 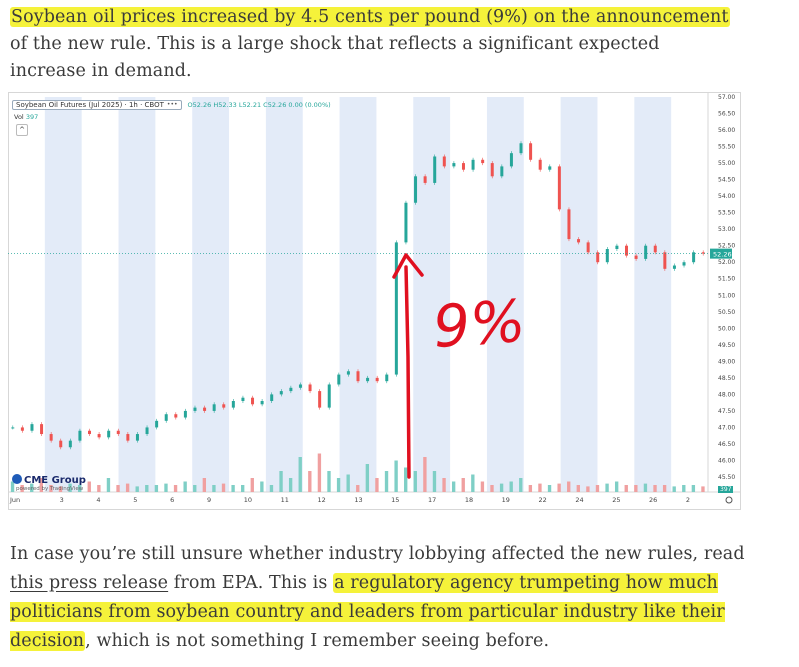 What do you see at coordinates (721, 253) in the screenshot?
I see `current-price-badge` at bounding box center [721, 253].